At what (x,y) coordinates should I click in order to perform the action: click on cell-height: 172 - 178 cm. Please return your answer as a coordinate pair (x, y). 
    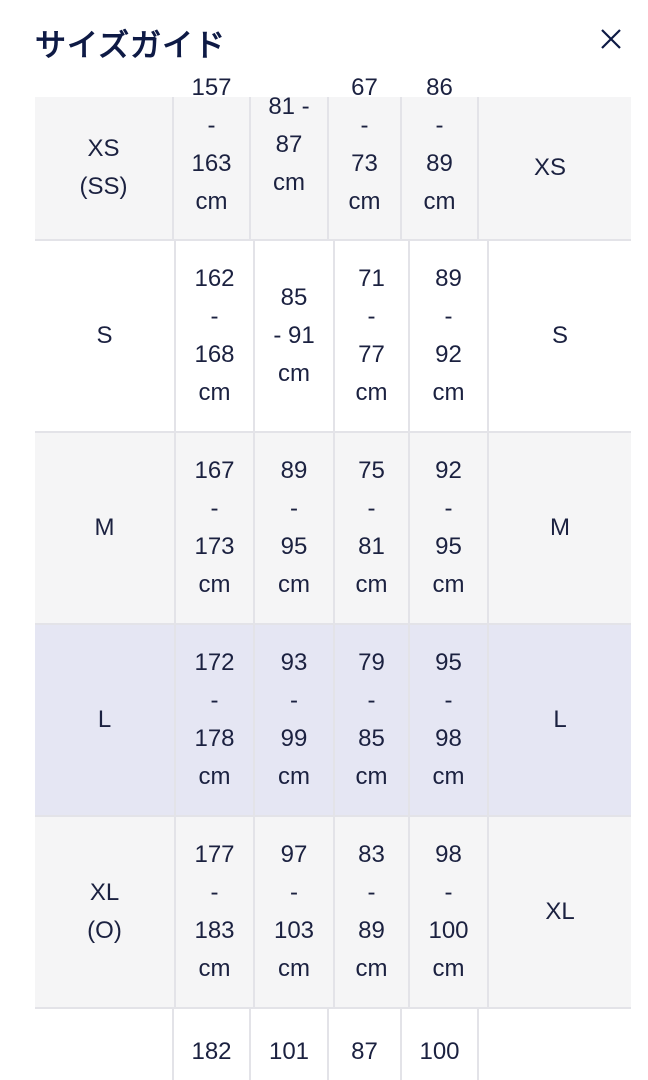
    Looking at the image, I should click on (215, 720).